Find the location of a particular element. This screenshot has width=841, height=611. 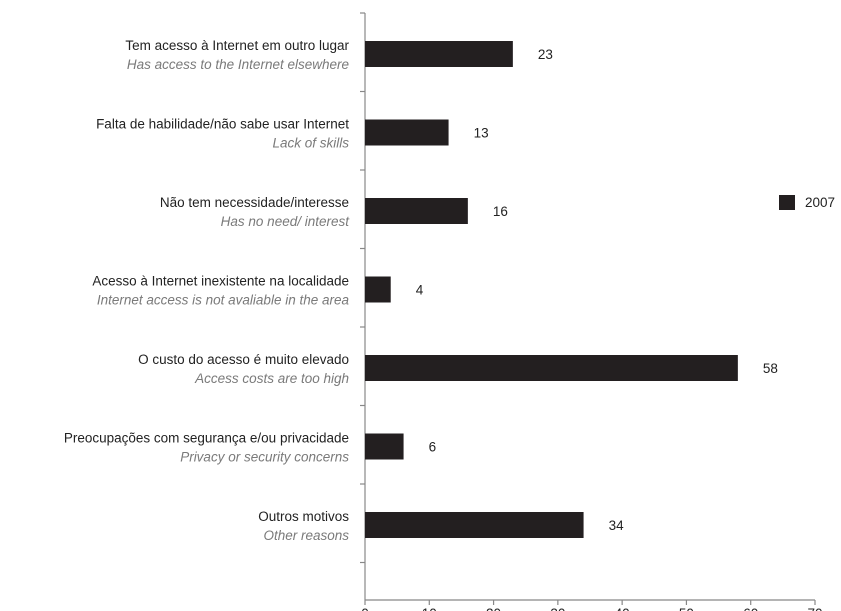

x-tick-label: 50 is located at coordinates (686, 608).